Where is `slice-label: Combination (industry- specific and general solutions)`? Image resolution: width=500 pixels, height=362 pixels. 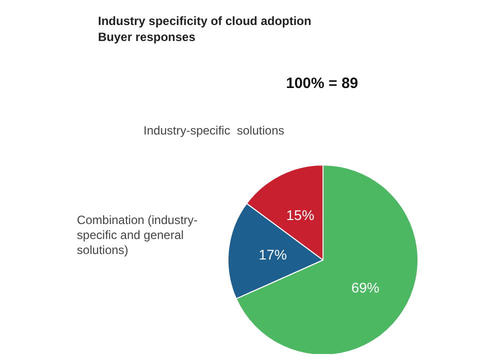
slice-label: Combination (industry- specific and general solutions) is located at coordinates (137, 235).